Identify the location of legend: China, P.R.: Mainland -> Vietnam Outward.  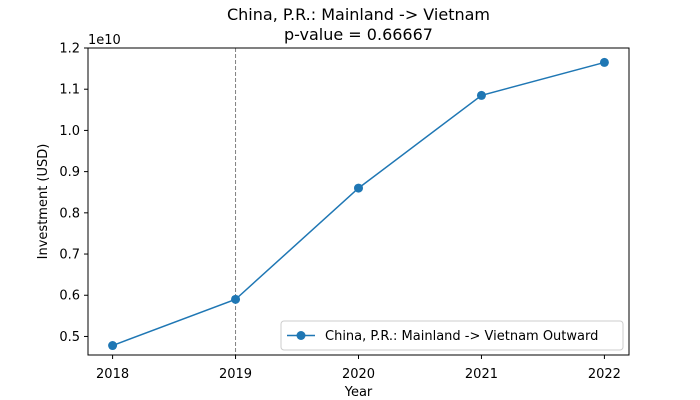
(452, 335).